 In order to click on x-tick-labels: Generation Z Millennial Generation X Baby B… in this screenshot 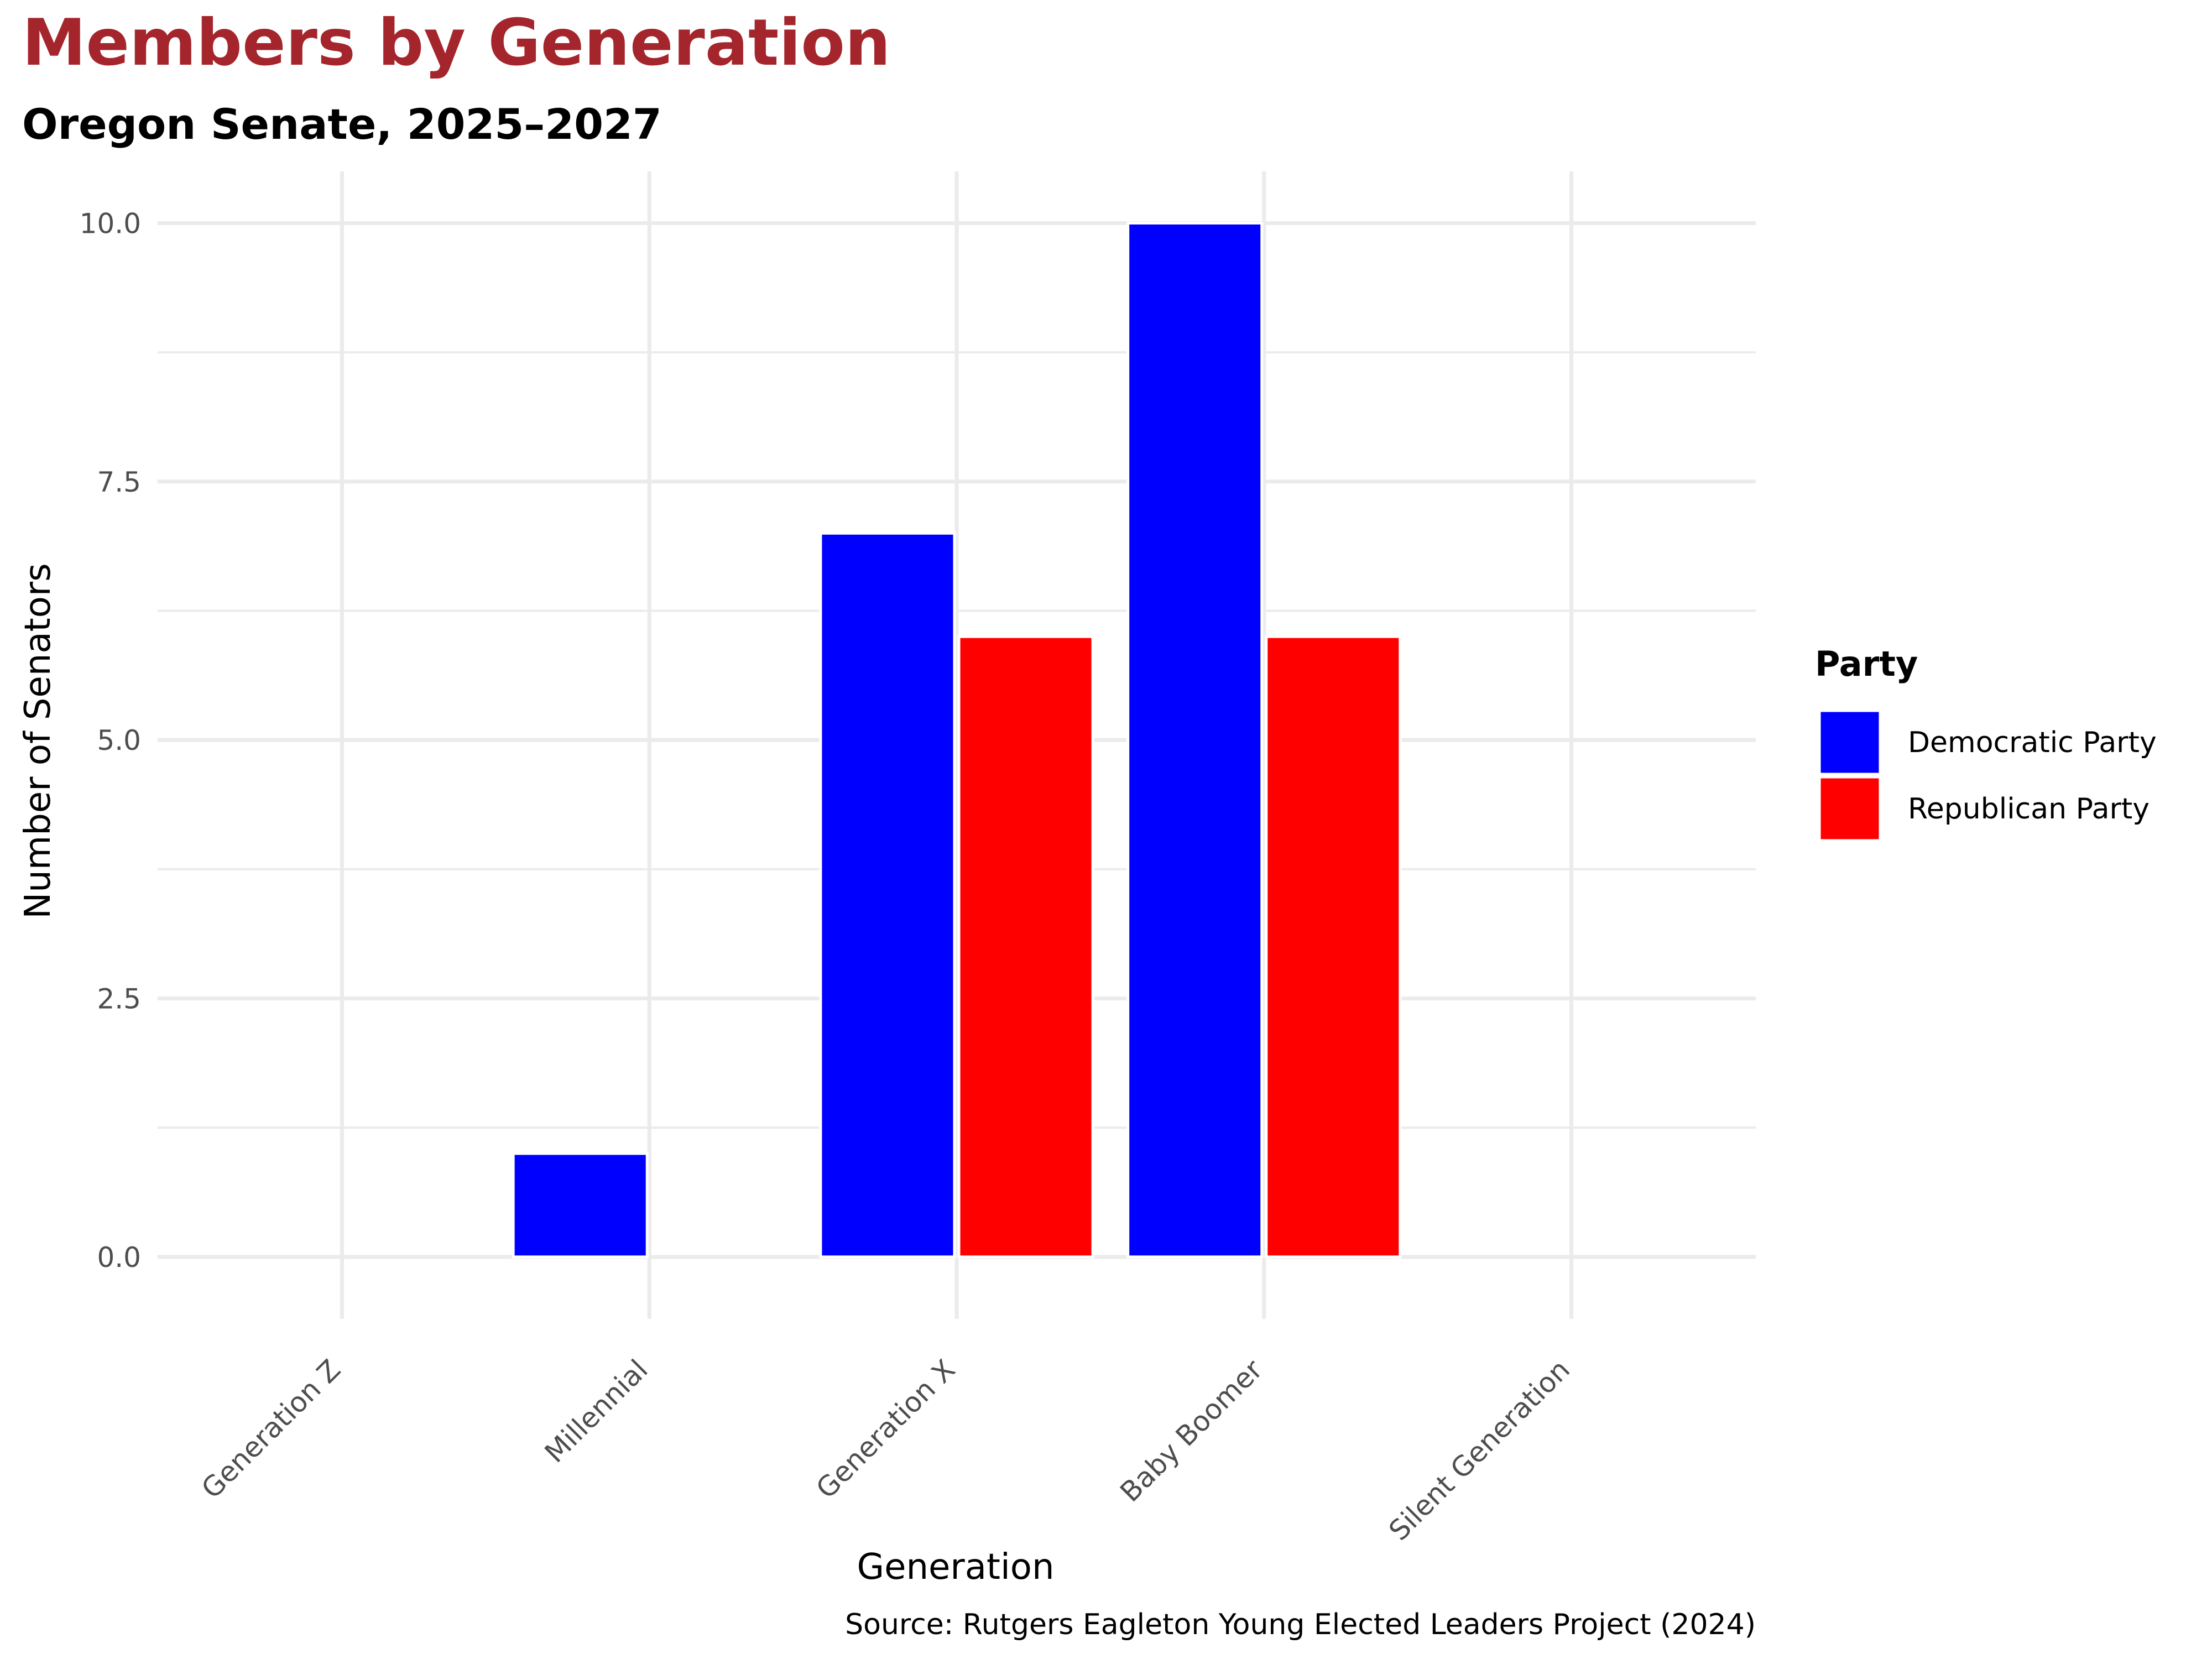, I will do `click(886, 1450)`.